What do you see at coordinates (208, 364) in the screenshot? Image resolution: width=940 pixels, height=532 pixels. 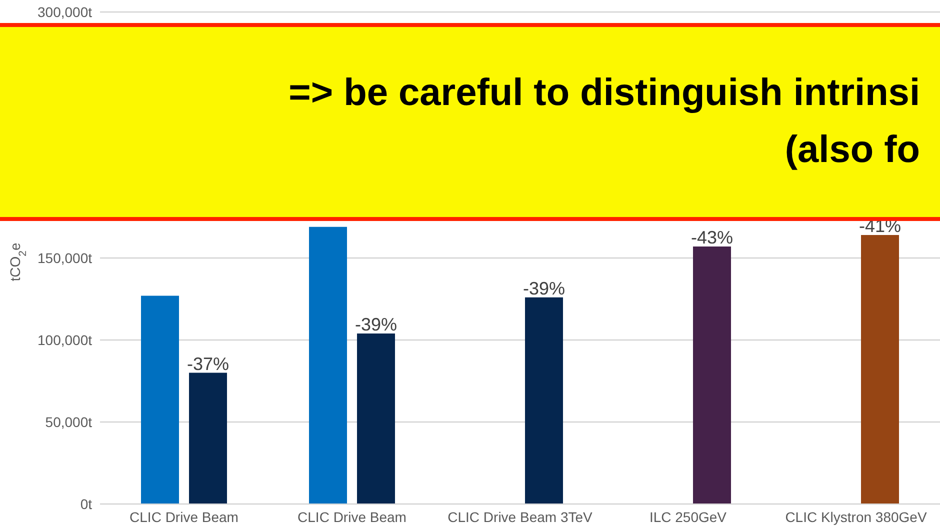 I see `annotation: -37%` at bounding box center [208, 364].